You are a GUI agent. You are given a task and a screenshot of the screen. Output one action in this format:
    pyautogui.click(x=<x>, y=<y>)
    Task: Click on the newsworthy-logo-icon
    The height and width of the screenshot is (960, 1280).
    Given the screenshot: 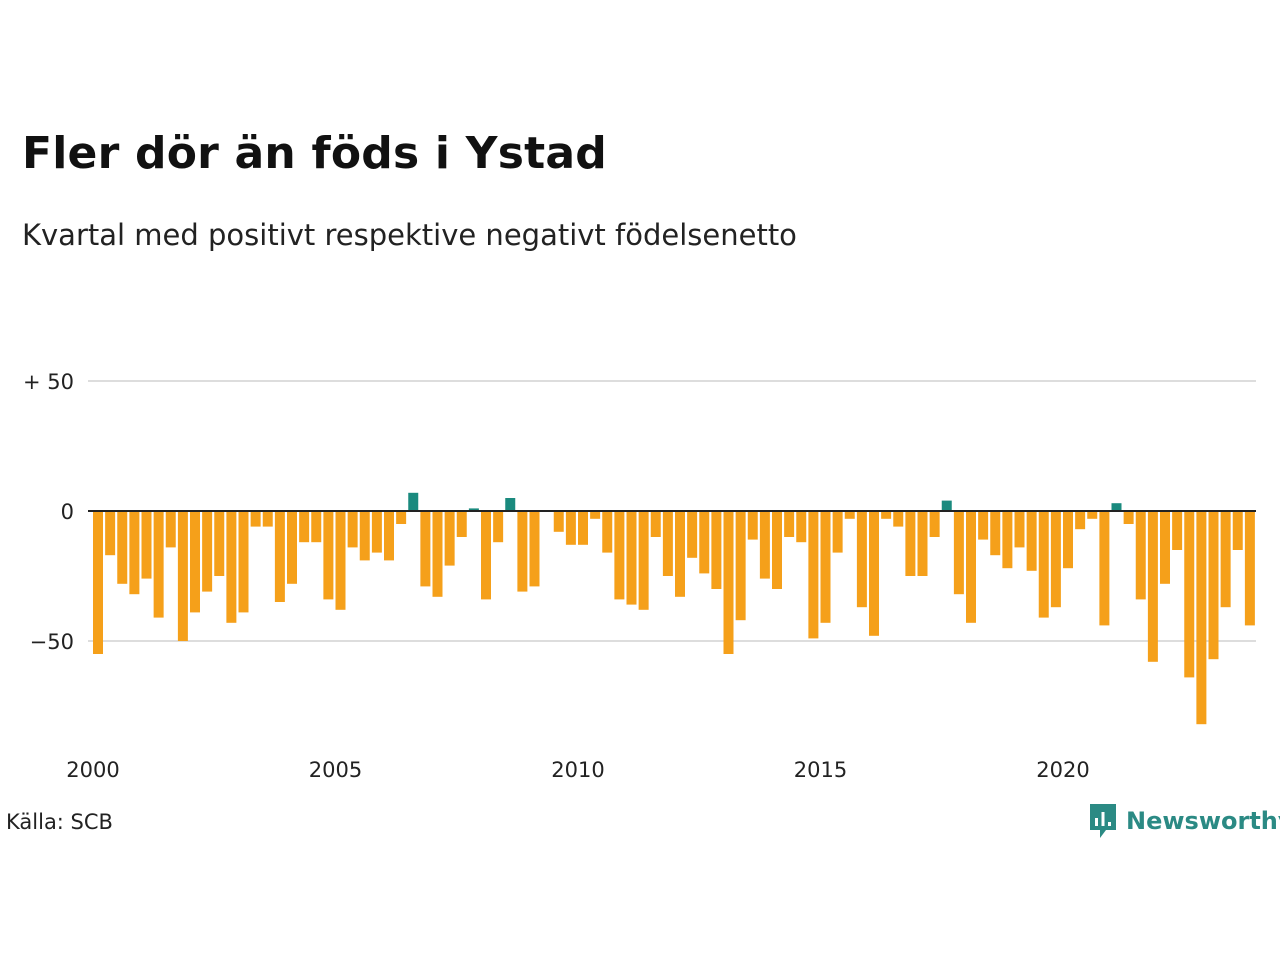 What is the action you would take?
    pyautogui.click(x=1103, y=821)
    